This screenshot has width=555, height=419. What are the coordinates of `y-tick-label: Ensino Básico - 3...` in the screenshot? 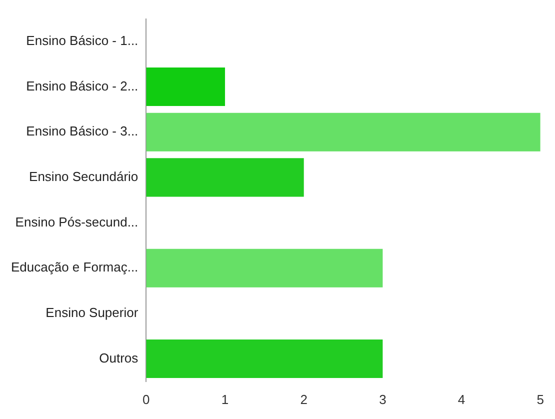 It's located at (82, 131).